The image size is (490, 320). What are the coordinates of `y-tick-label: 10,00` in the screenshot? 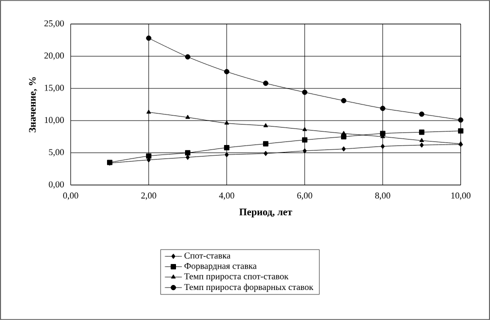 It's located at (54, 120).